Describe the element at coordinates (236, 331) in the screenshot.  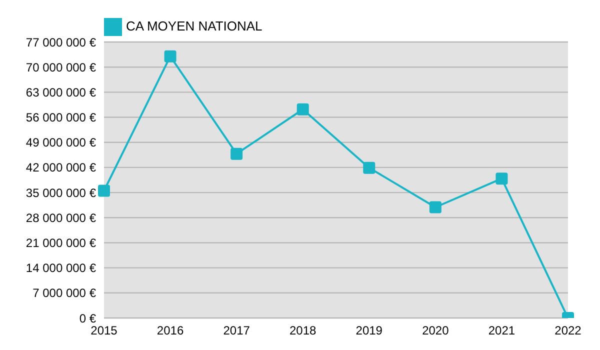
I see `x-tick-label: 2017` at that location.